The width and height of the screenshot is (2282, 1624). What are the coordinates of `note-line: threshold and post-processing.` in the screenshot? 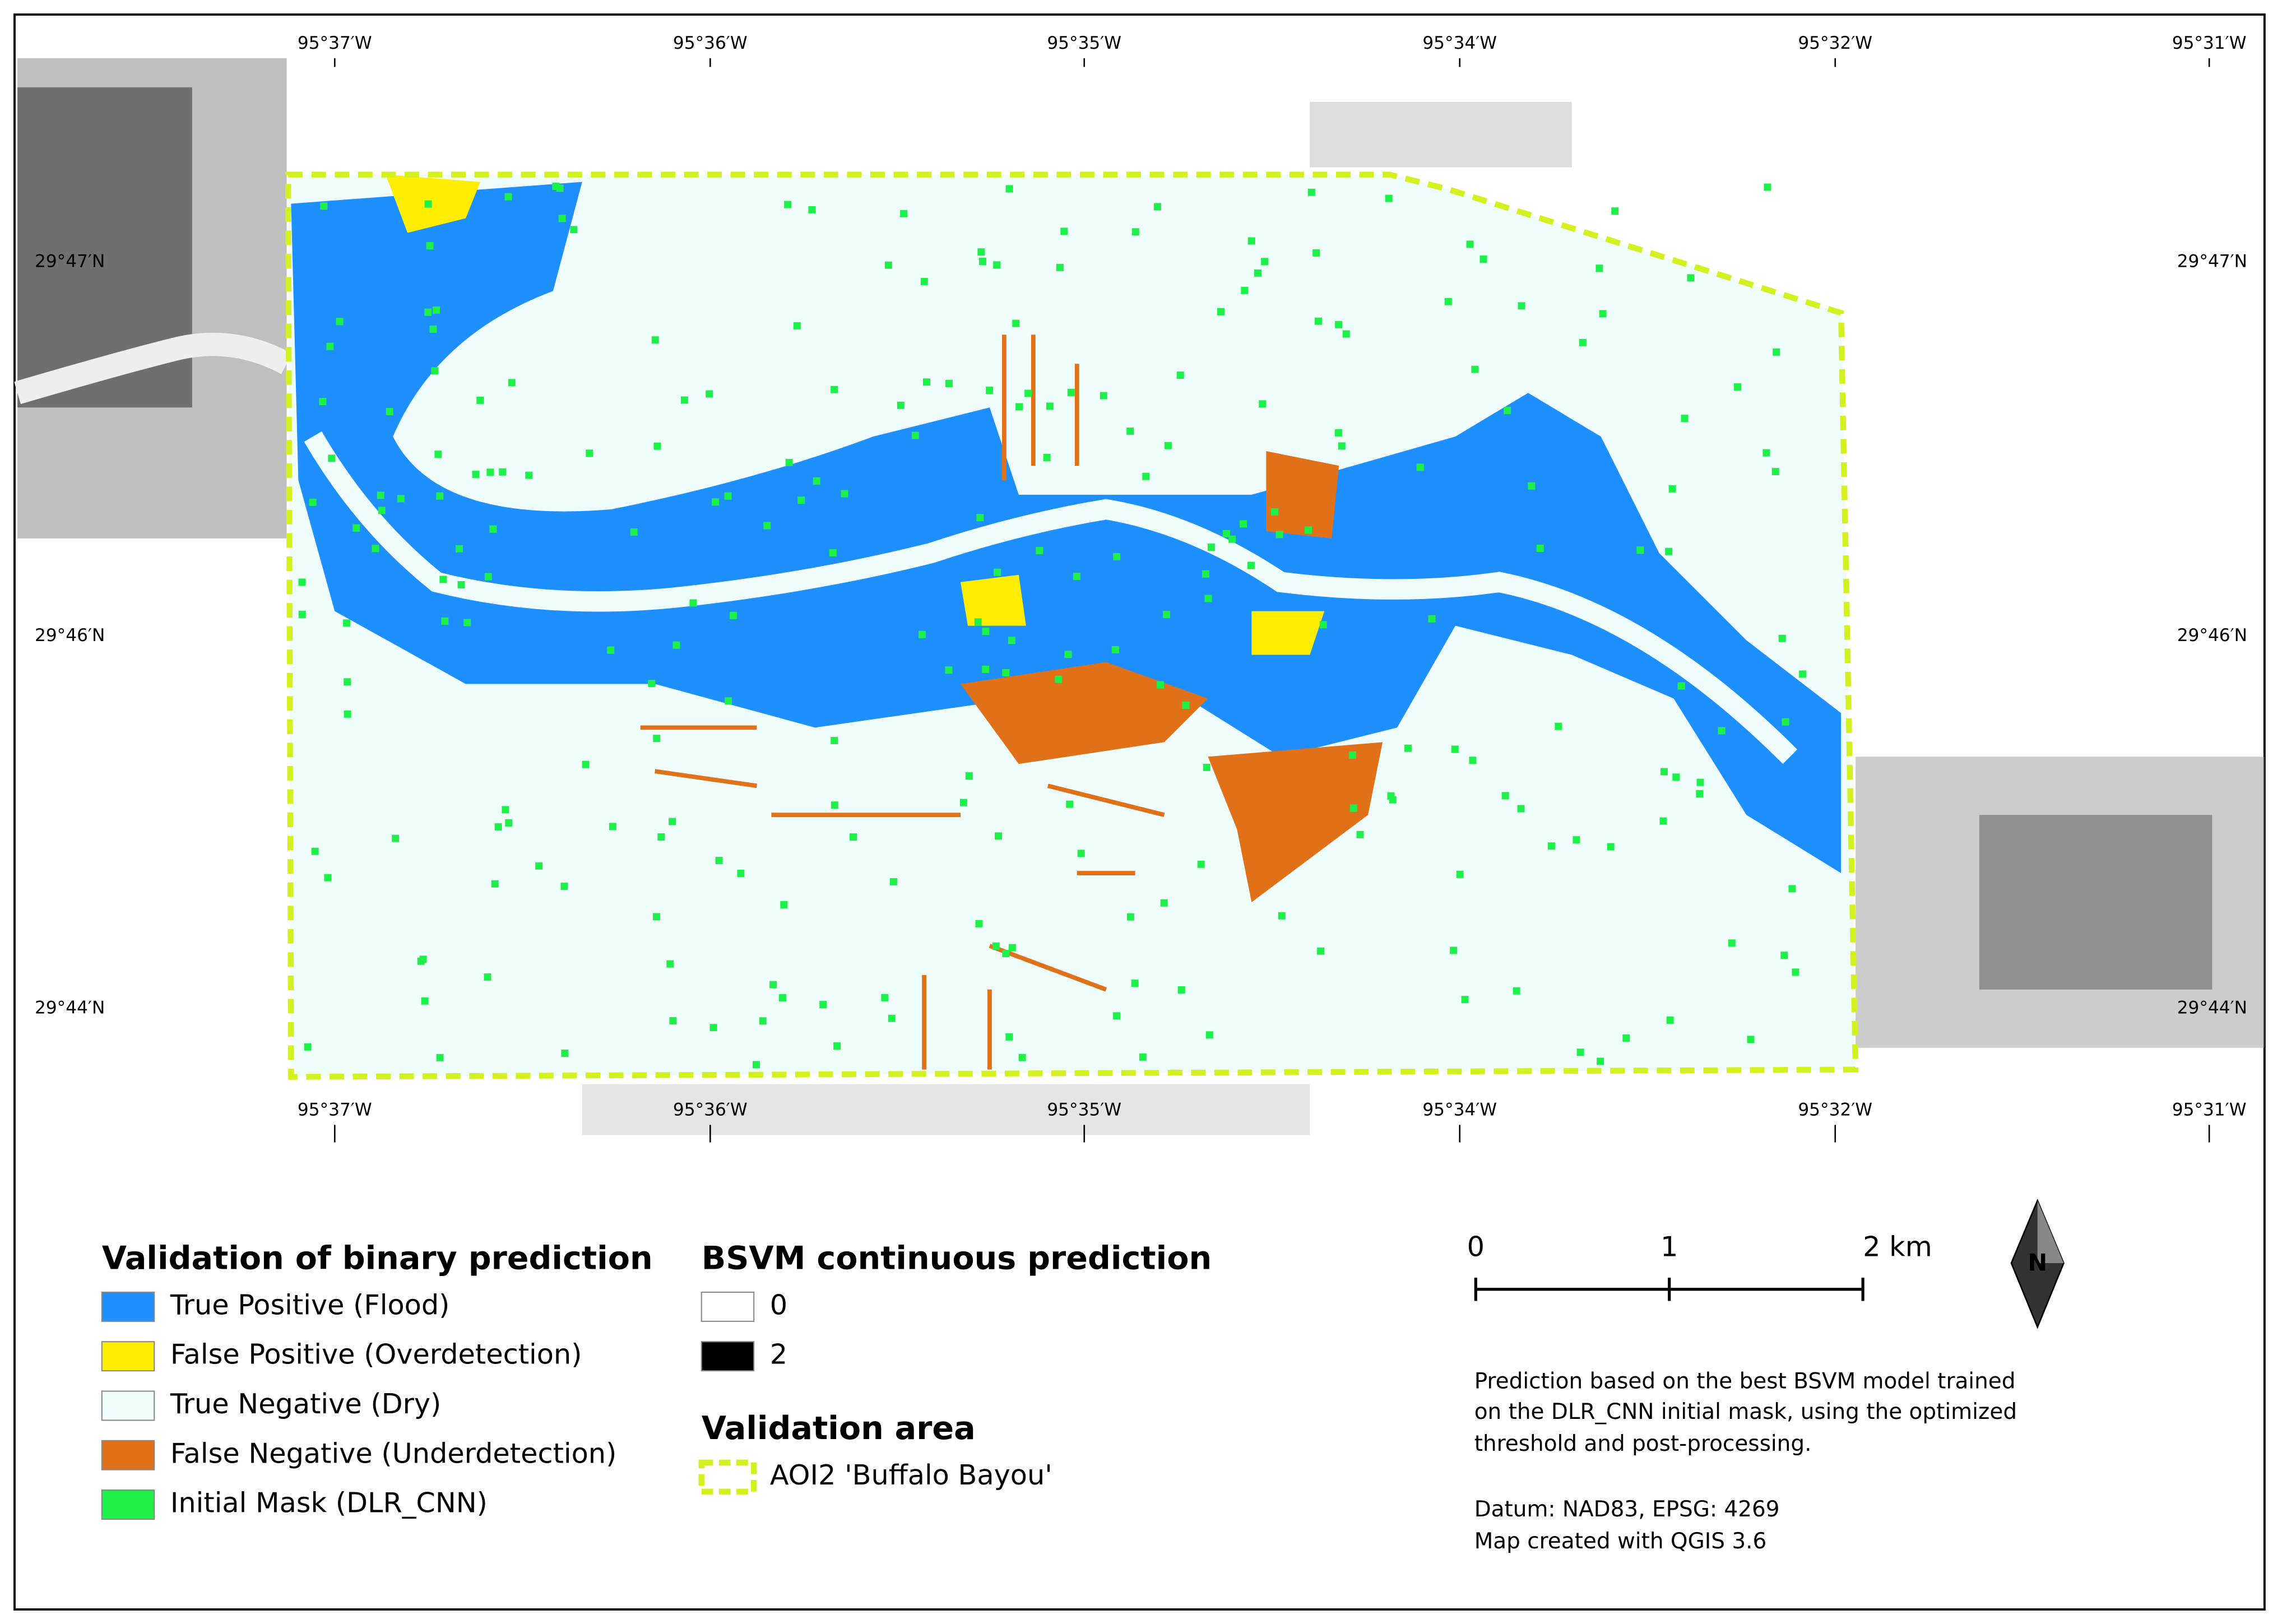 It's located at (1643, 1444).